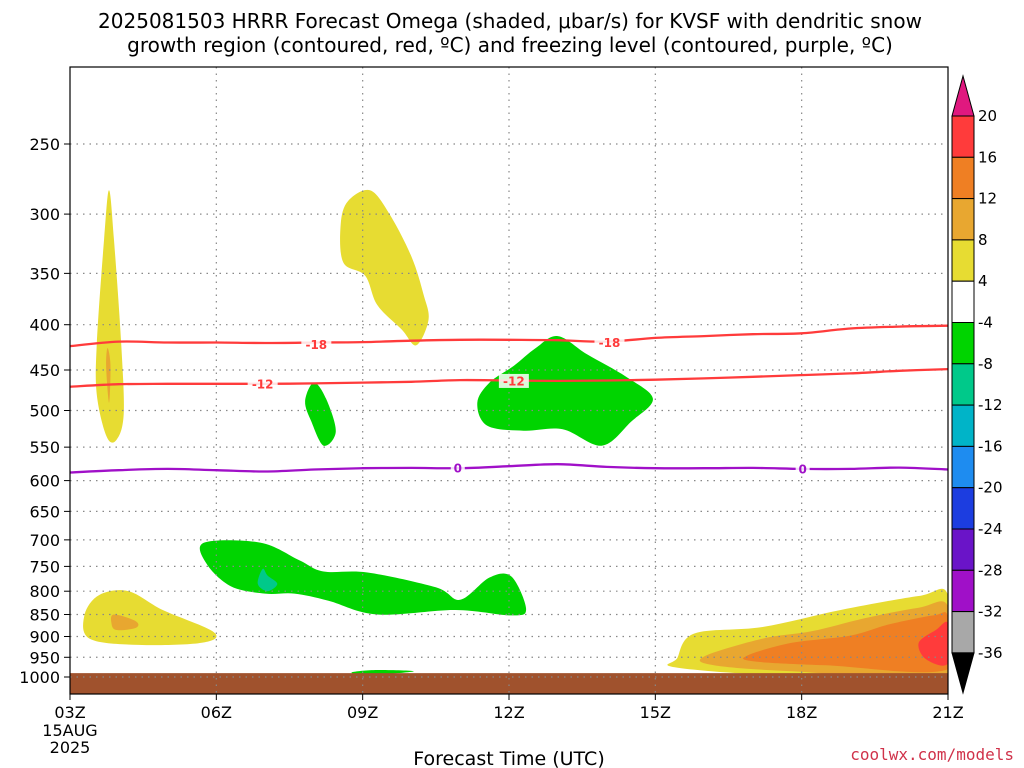  I want to click on terrain-block, so click(509, 683).